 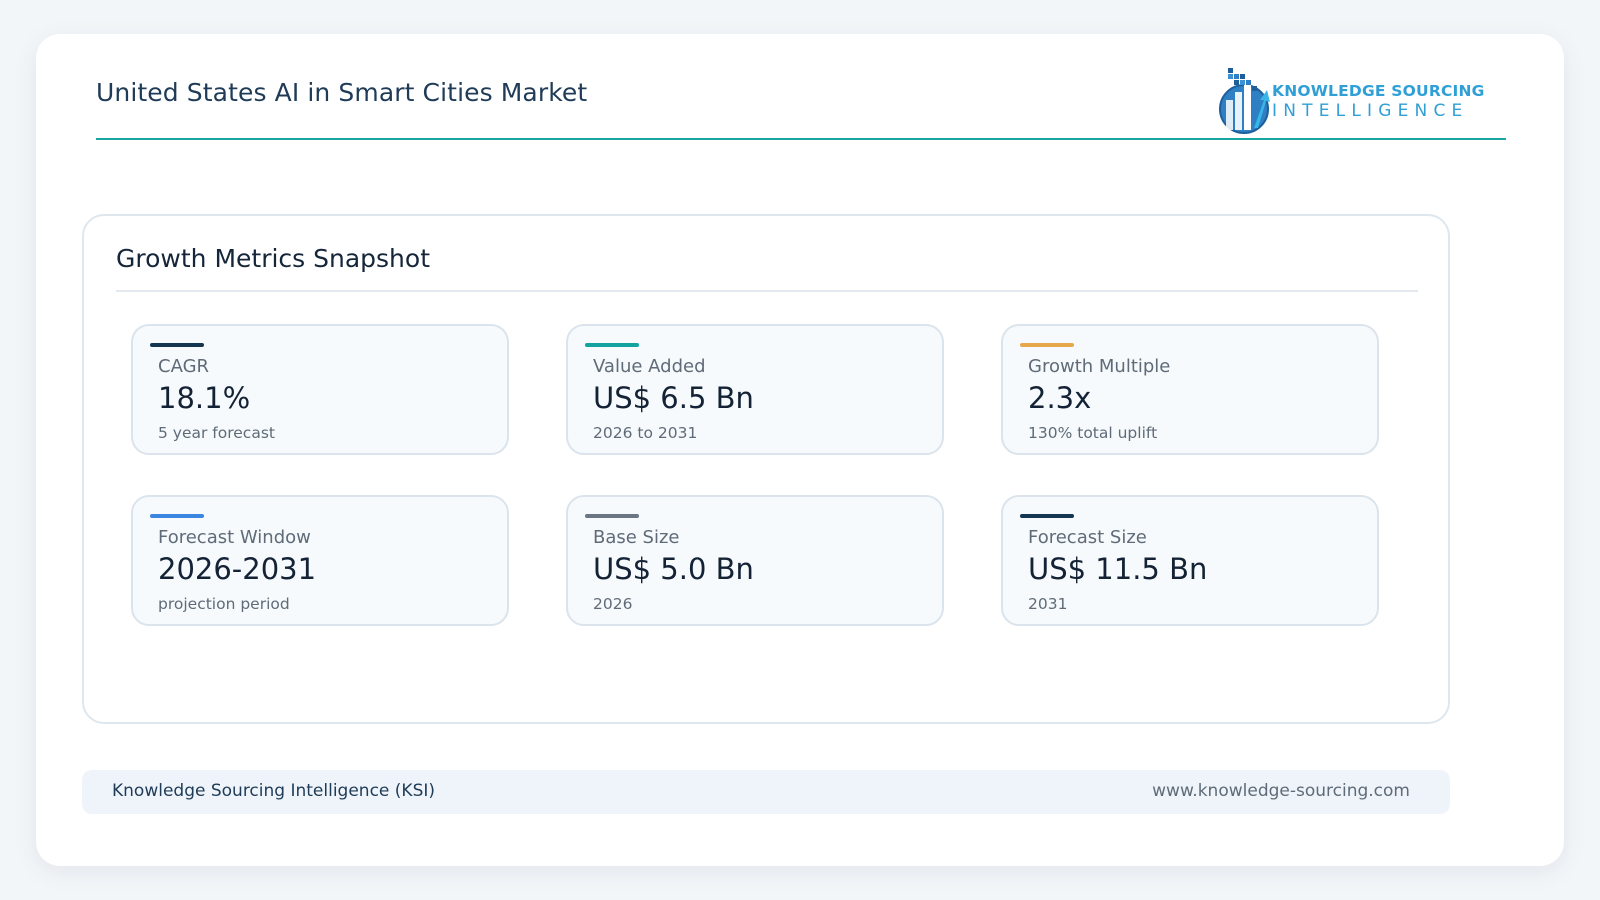 What do you see at coordinates (342, 92) in the screenshot?
I see `page-title: United States AI in Smart Cities Market` at bounding box center [342, 92].